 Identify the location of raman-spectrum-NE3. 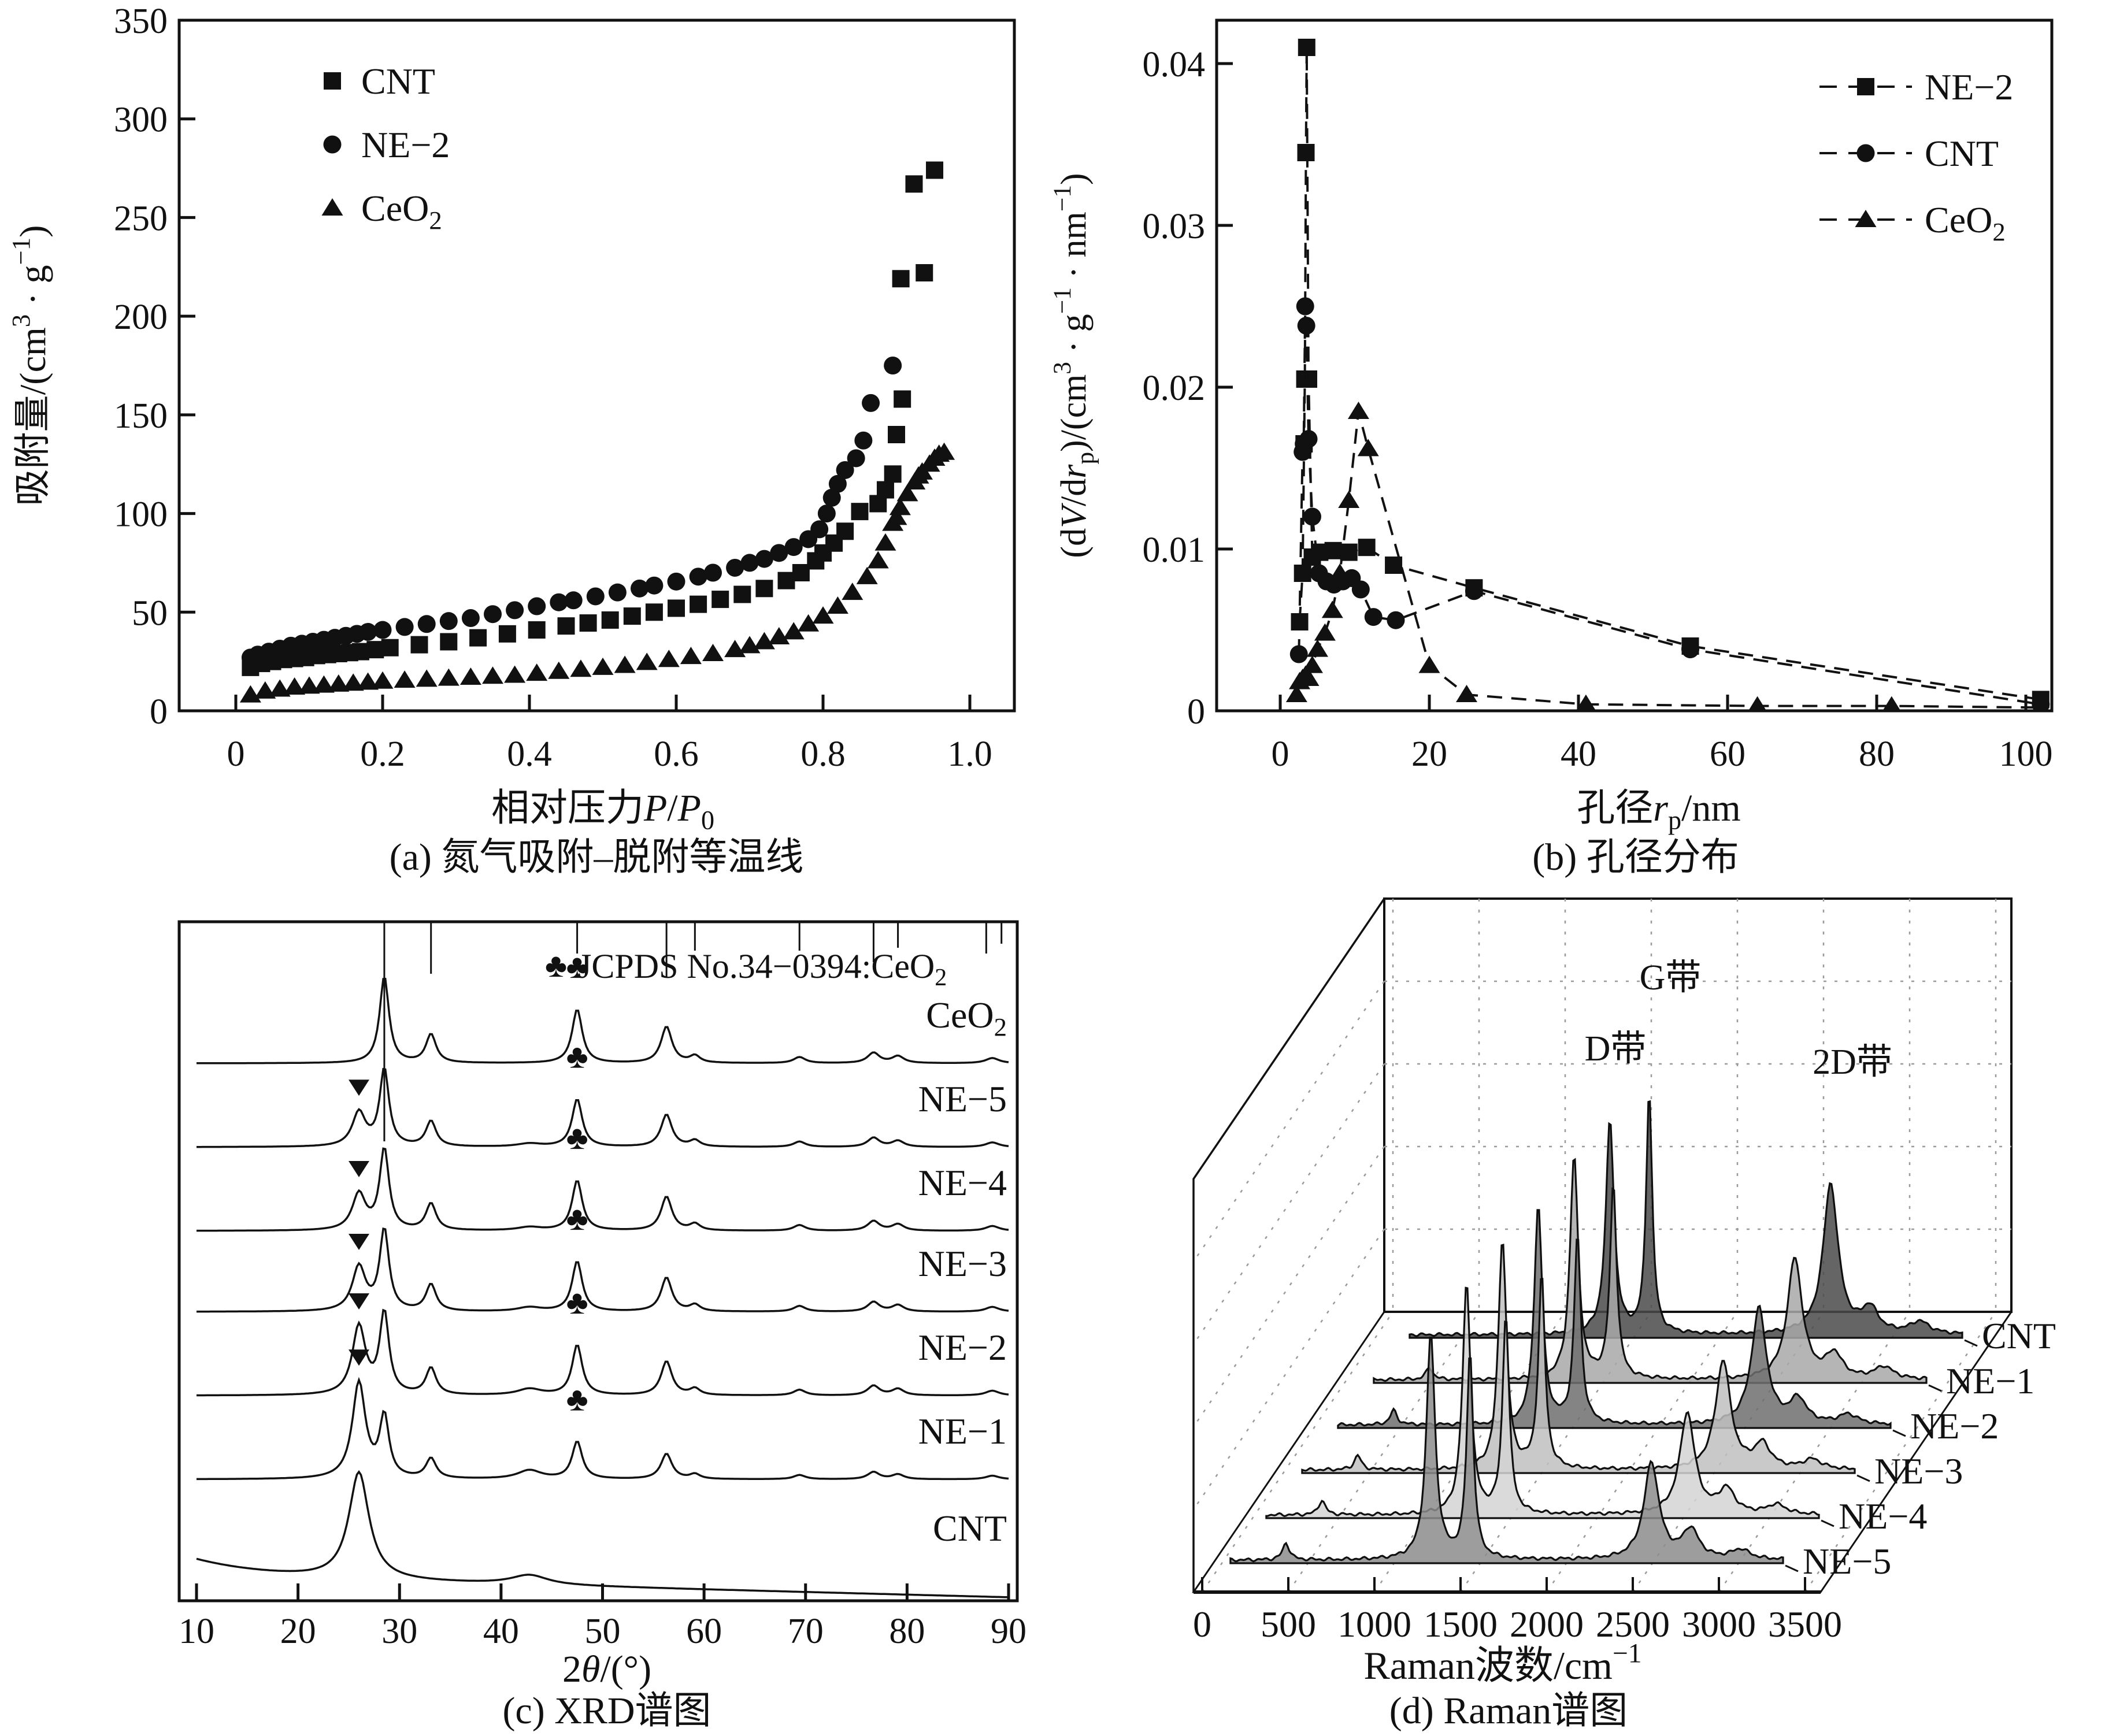
(1578, 1358).